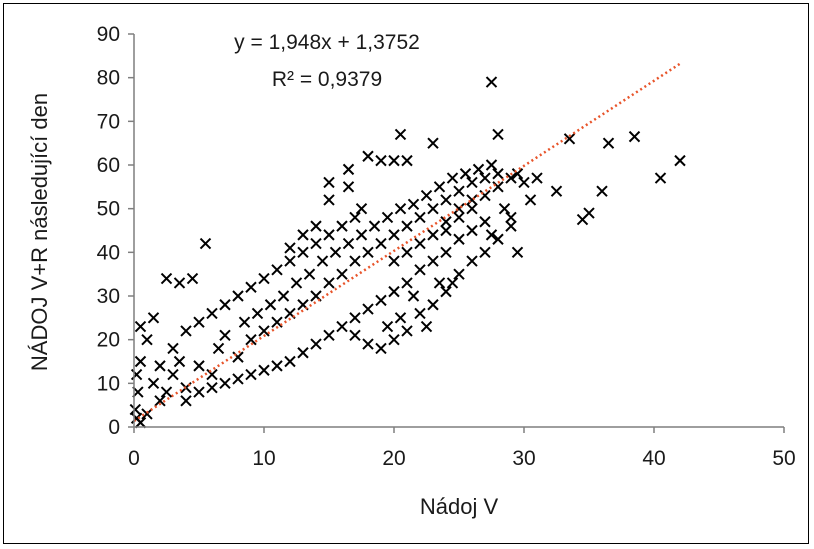  Describe the element at coordinates (653, 458) in the screenshot. I see `x-tick-label: 40` at that location.